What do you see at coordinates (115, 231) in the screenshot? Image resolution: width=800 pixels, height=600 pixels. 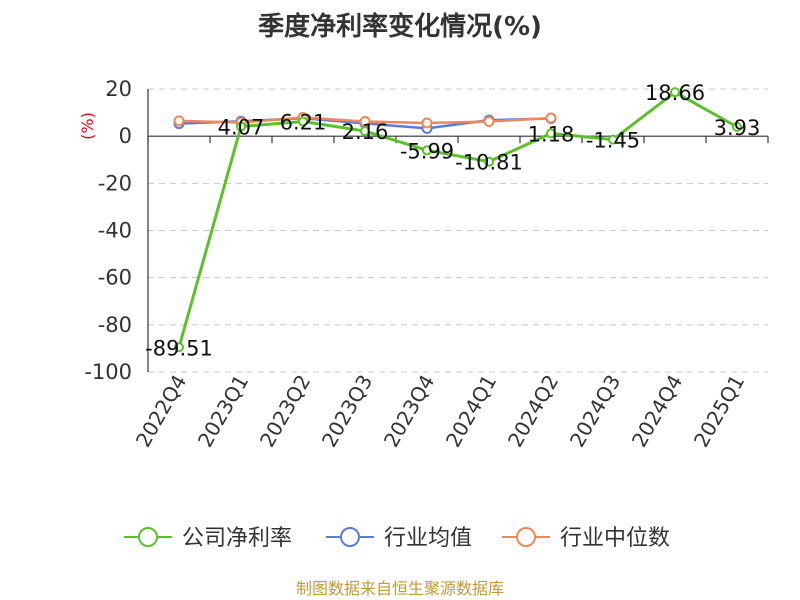 I see `y-tick-label: -40` at bounding box center [115, 231].